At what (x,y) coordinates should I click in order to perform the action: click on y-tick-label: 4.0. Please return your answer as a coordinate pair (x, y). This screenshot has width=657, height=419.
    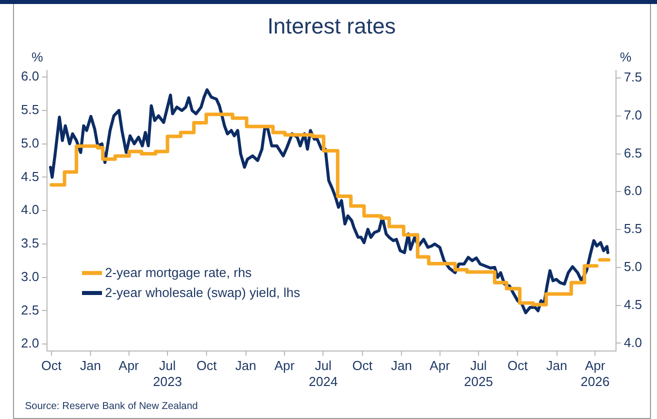
    Looking at the image, I should click on (30, 210).